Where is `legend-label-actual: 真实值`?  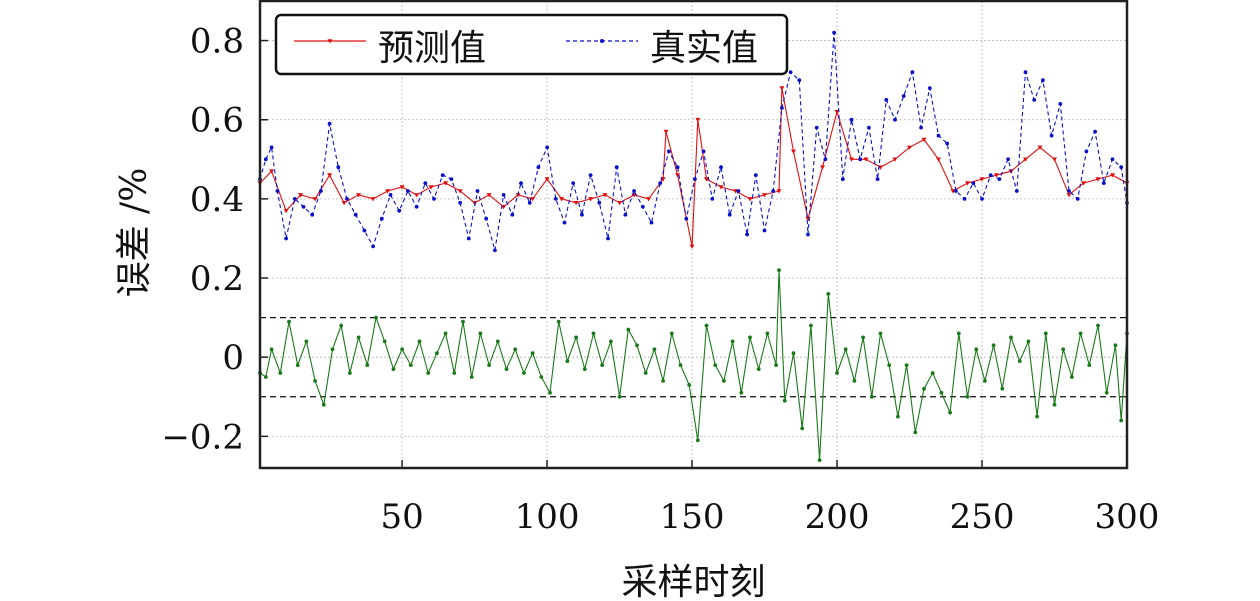
legend-label-actual: 真实值 is located at coordinates (704, 48).